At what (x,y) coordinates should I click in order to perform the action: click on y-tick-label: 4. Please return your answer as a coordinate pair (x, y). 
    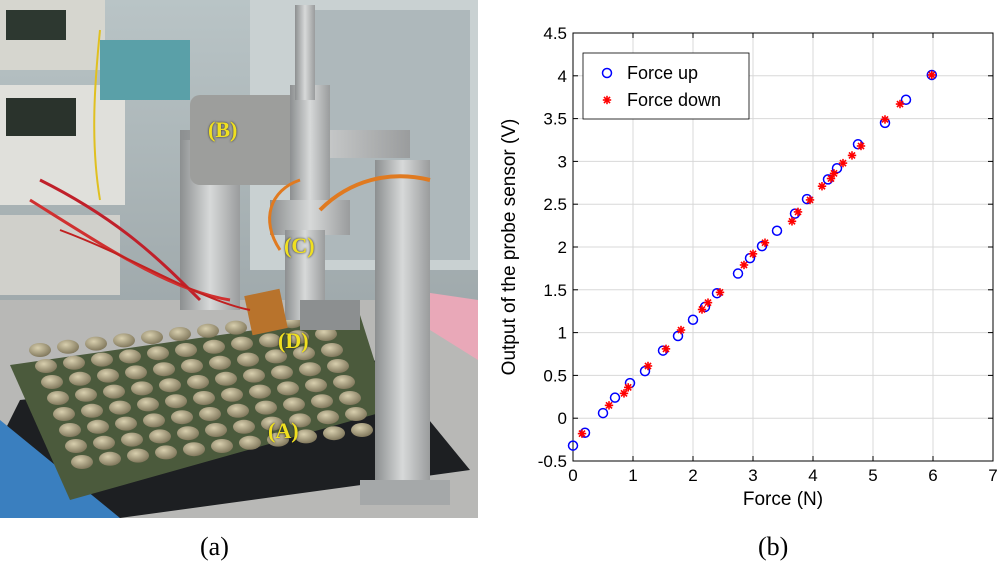
    Looking at the image, I should click on (562, 76).